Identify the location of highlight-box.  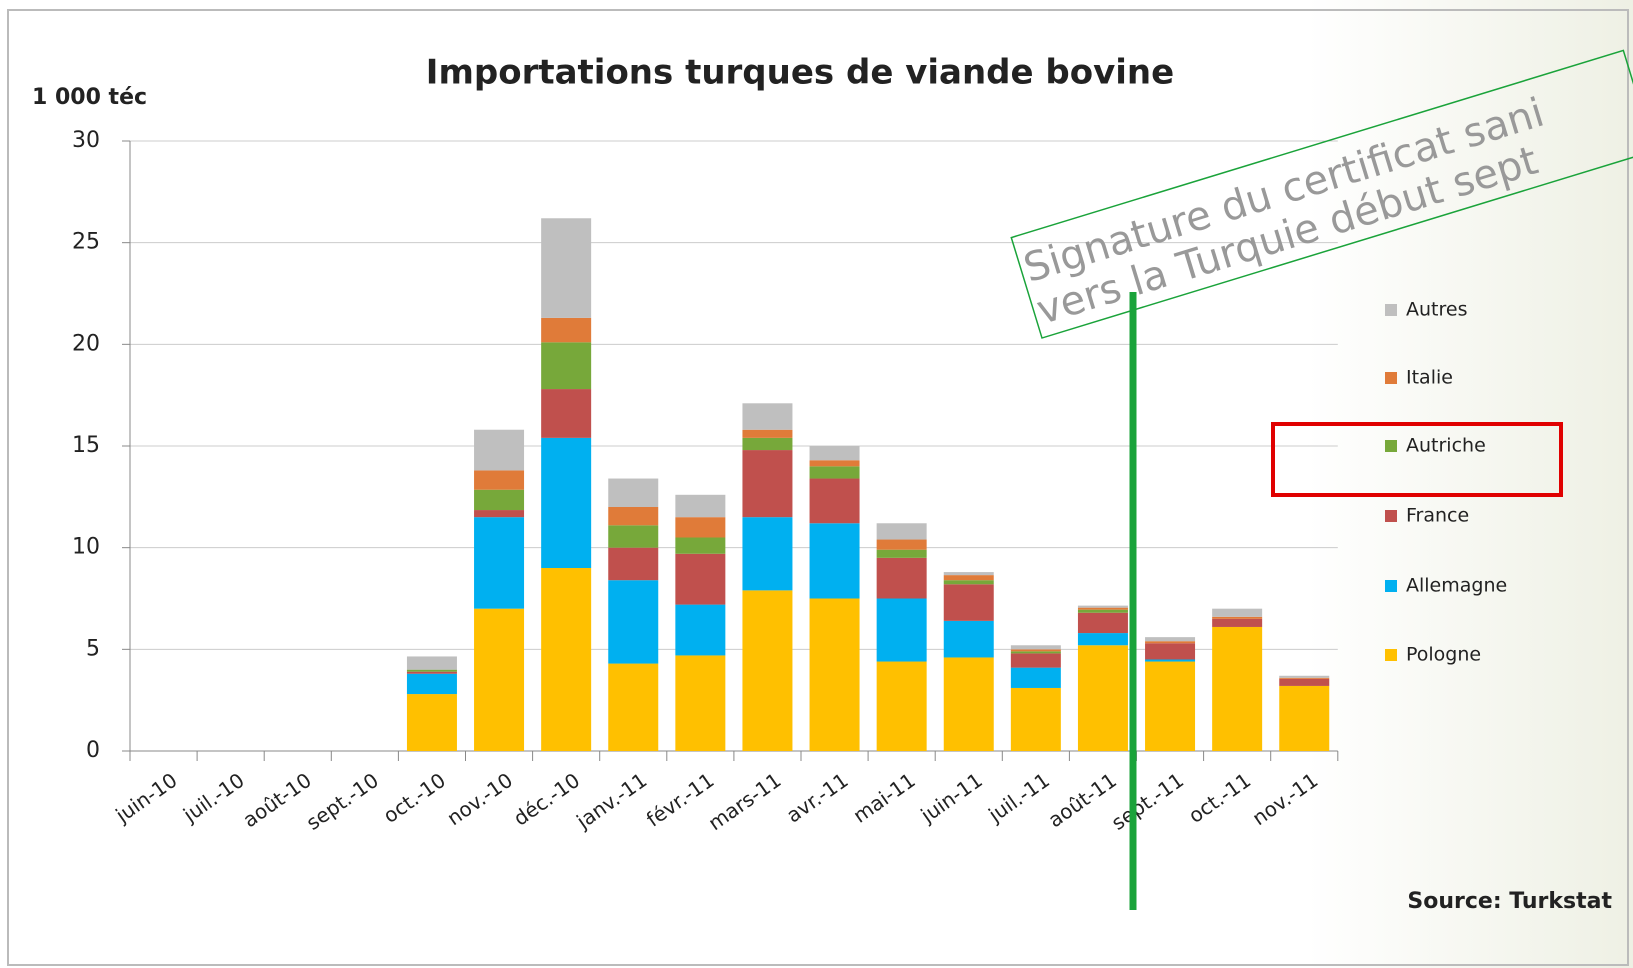
(1417, 459).